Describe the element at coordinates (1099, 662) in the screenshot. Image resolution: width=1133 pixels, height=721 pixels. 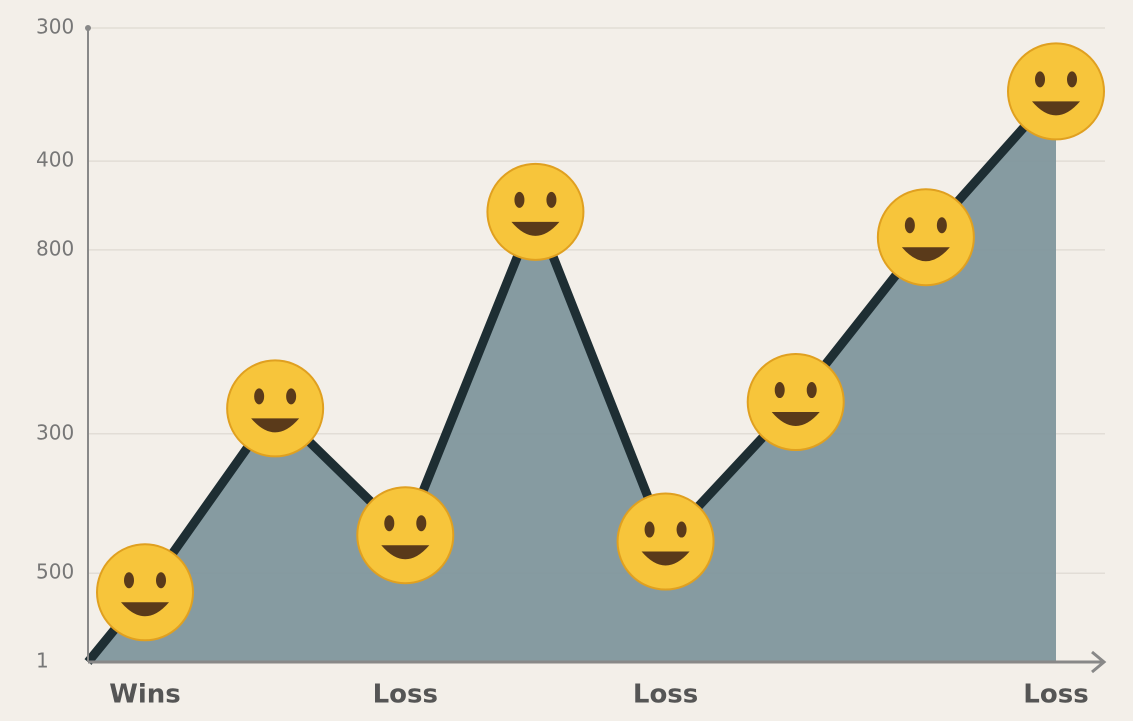
I see `x-axis-arrow` at that location.